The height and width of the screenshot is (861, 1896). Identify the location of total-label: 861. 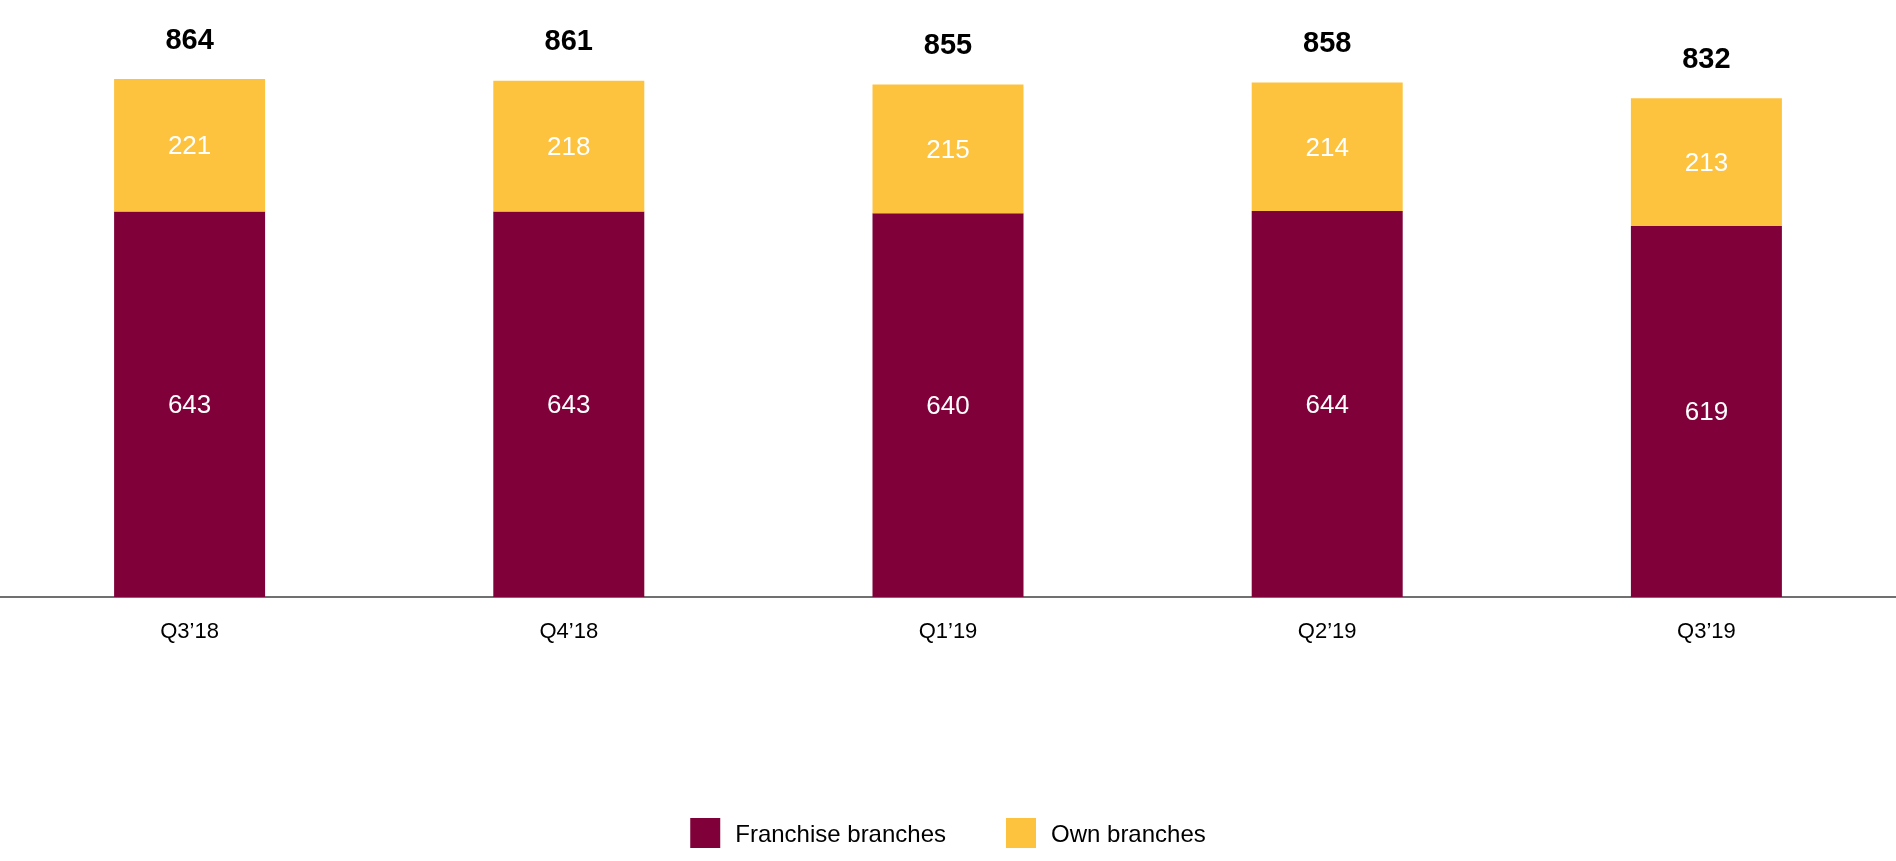
(568, 40).